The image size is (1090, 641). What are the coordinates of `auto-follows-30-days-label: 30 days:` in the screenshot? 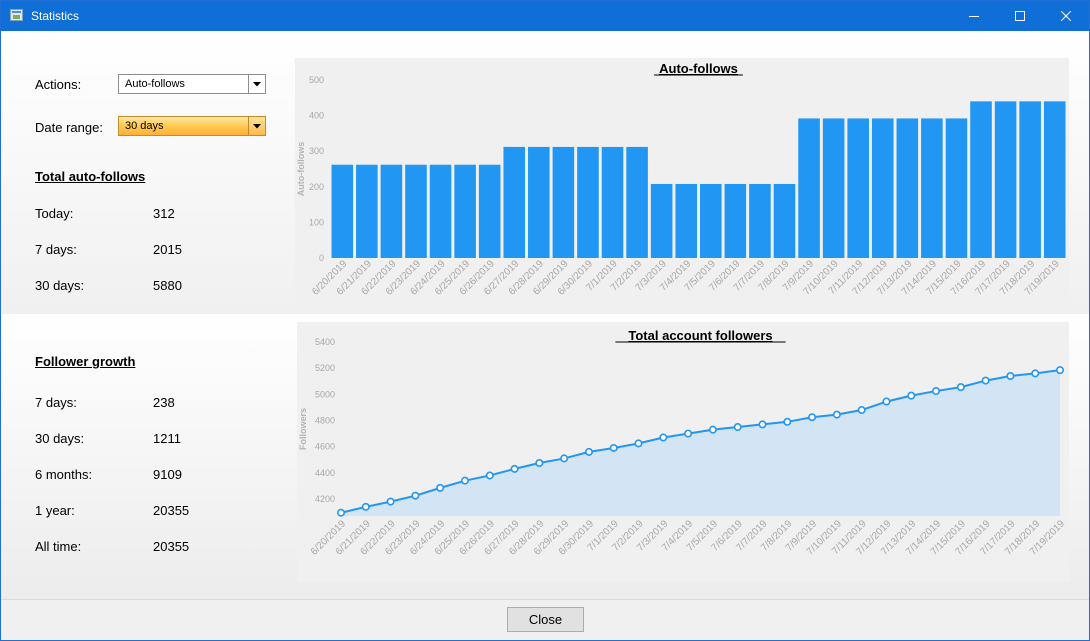 It's located at (60, 285).